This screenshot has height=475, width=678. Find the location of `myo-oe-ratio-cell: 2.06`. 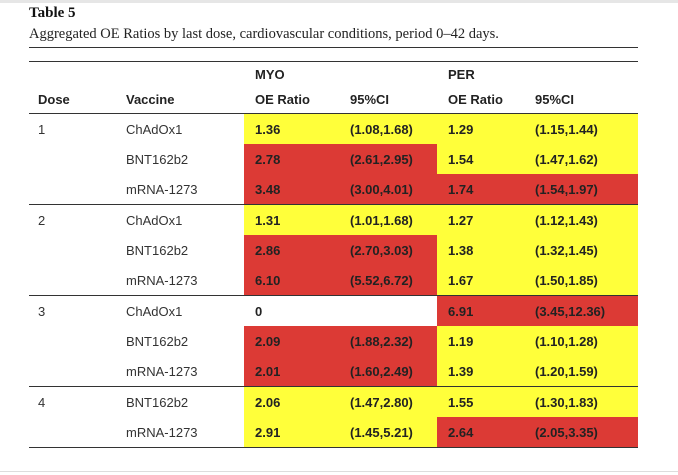

myo-oe-ratio-cell: 2.06 is located at coordinates (291, 401).